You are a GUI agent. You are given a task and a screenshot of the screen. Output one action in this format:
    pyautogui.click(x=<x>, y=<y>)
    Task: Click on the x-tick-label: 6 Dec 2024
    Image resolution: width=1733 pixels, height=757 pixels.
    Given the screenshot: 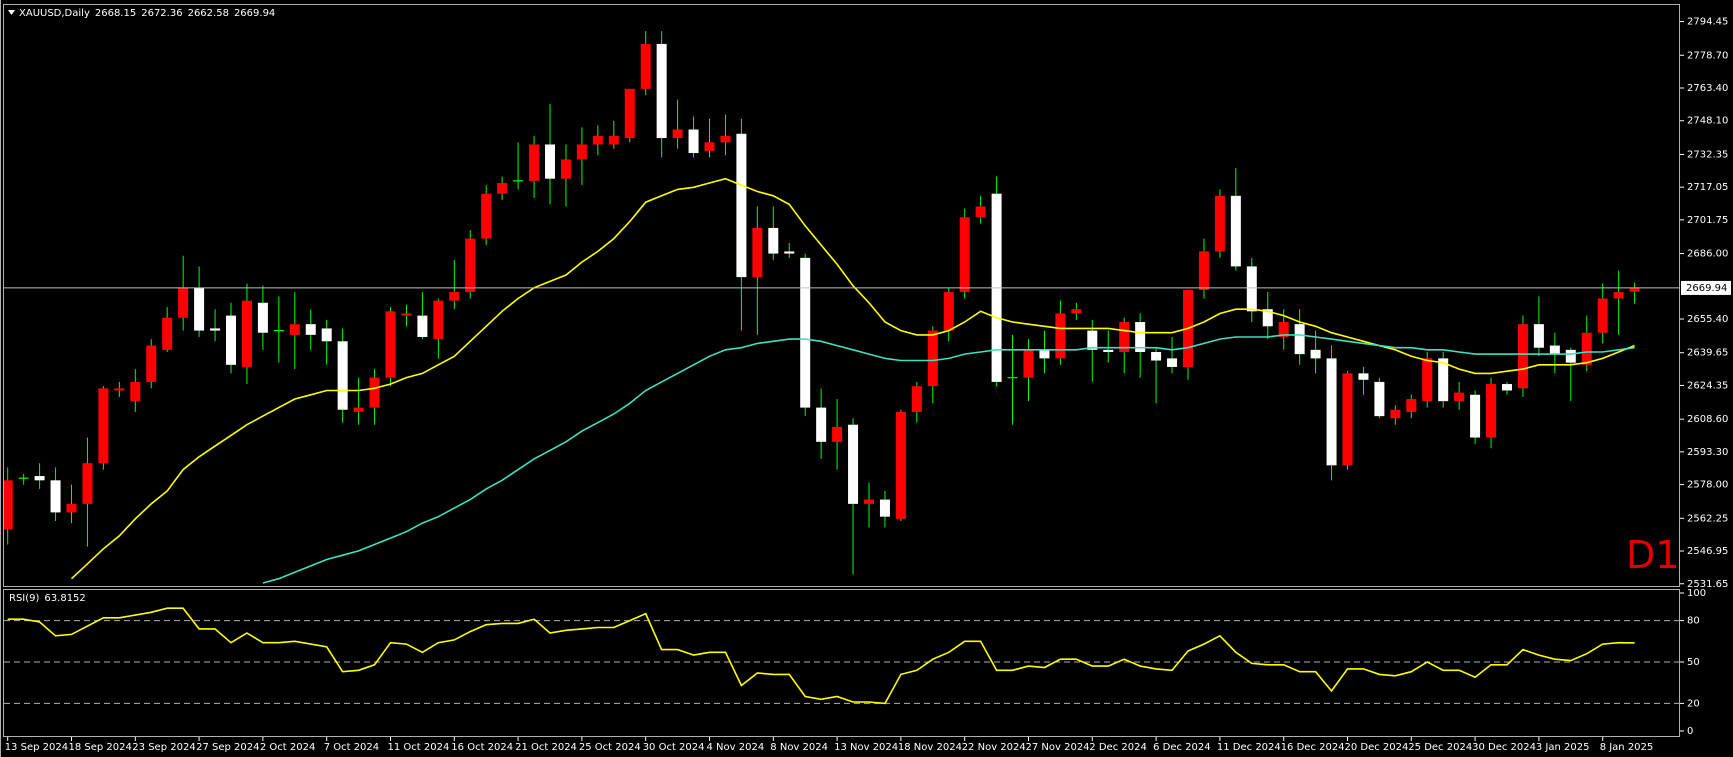 What is the action you would take?
    pyautogui.click(x=1182, y=747)
    